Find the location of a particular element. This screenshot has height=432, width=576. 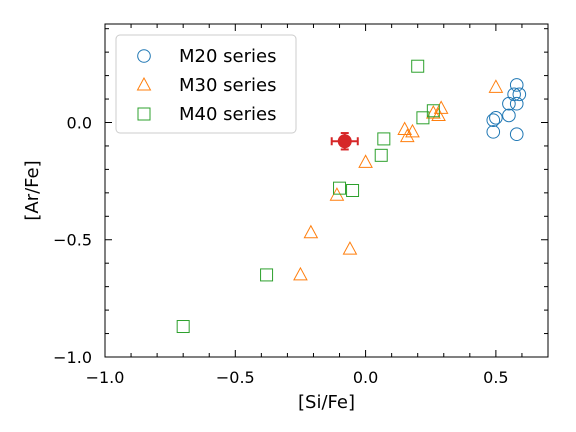

x-tick-label: 0.5 is located at coordinates (495, 377).